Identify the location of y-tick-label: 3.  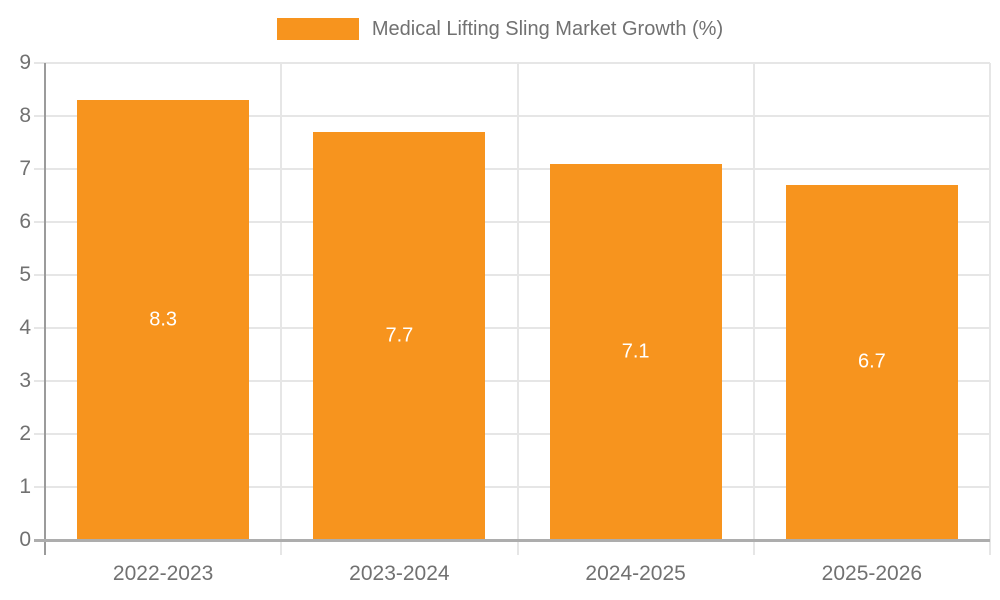
(25, 380).